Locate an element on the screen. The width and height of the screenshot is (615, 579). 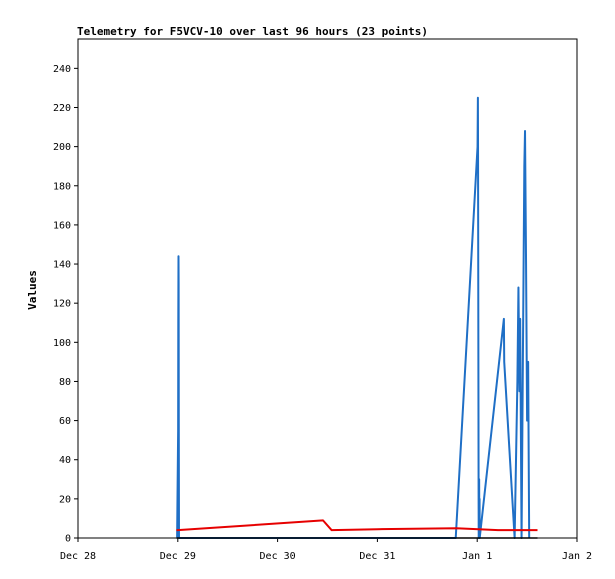
y-tick-label: 120 is located at coordinates (62, 304).